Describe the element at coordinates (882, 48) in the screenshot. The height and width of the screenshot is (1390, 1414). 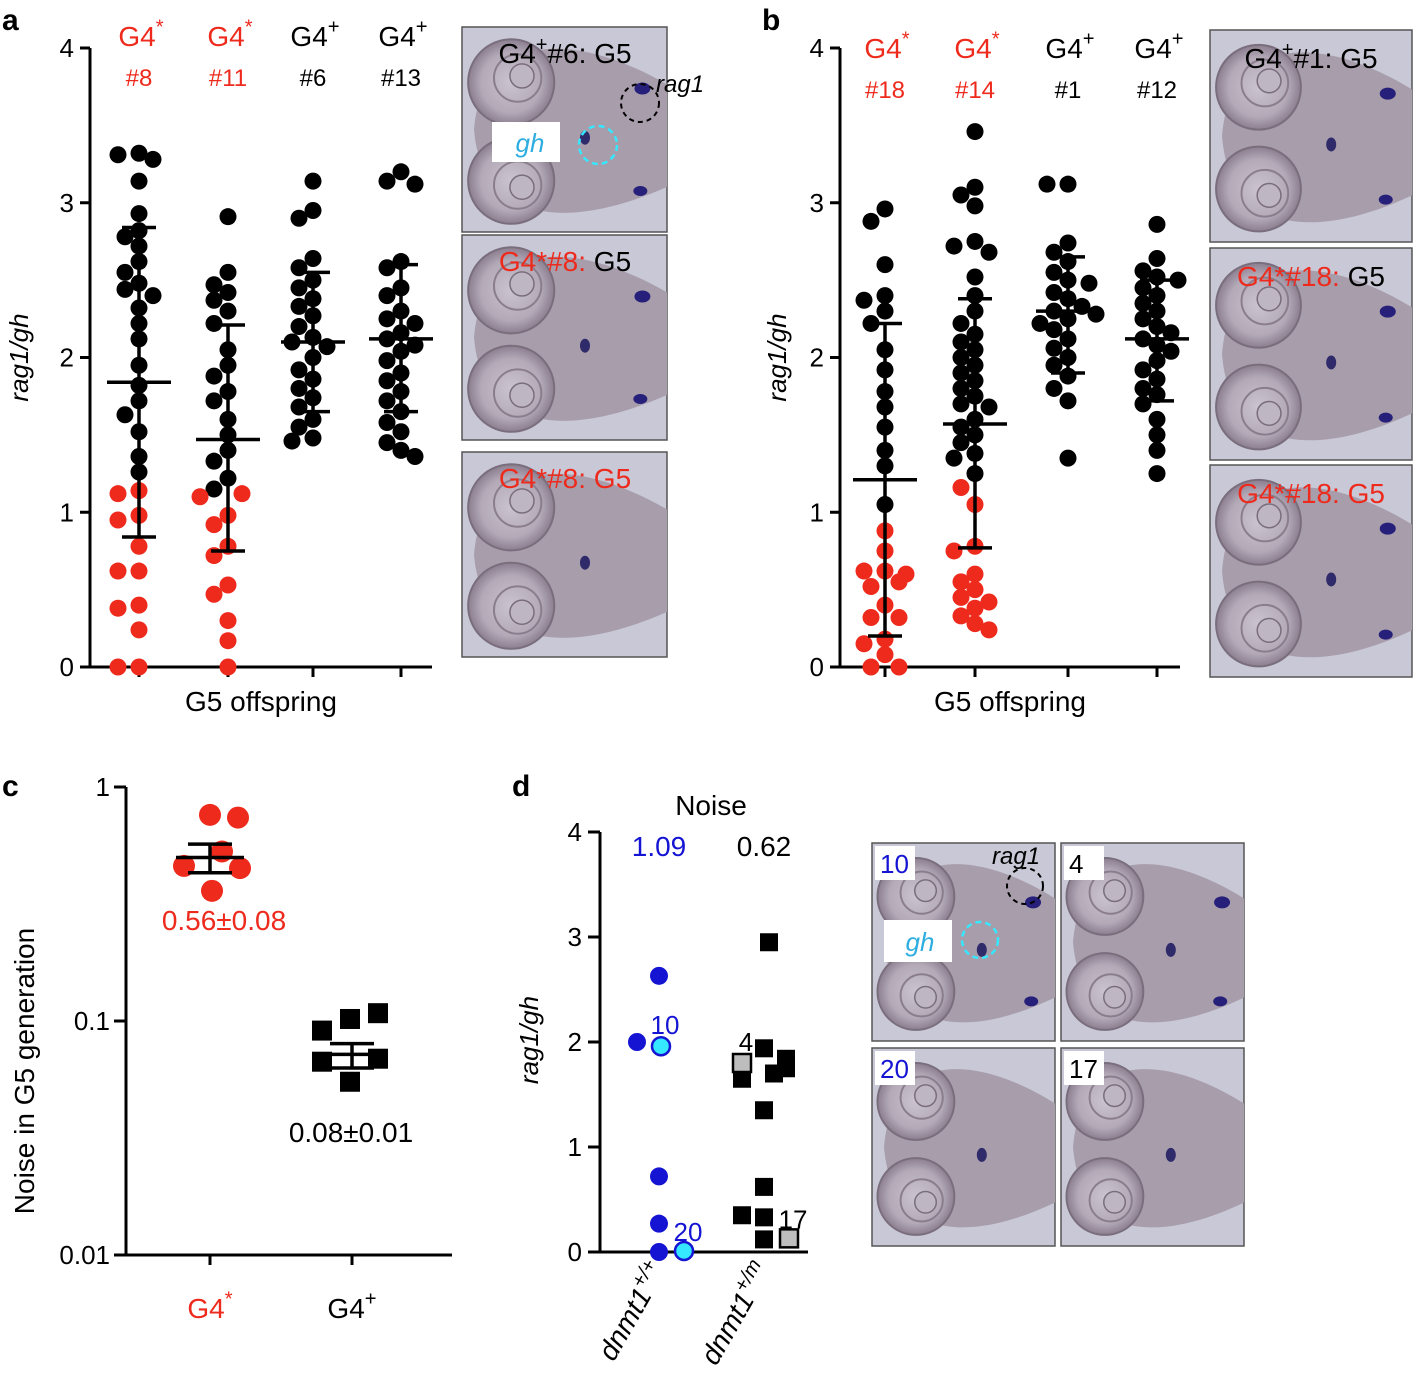
I see `group-header-0-base: G4` at that location.